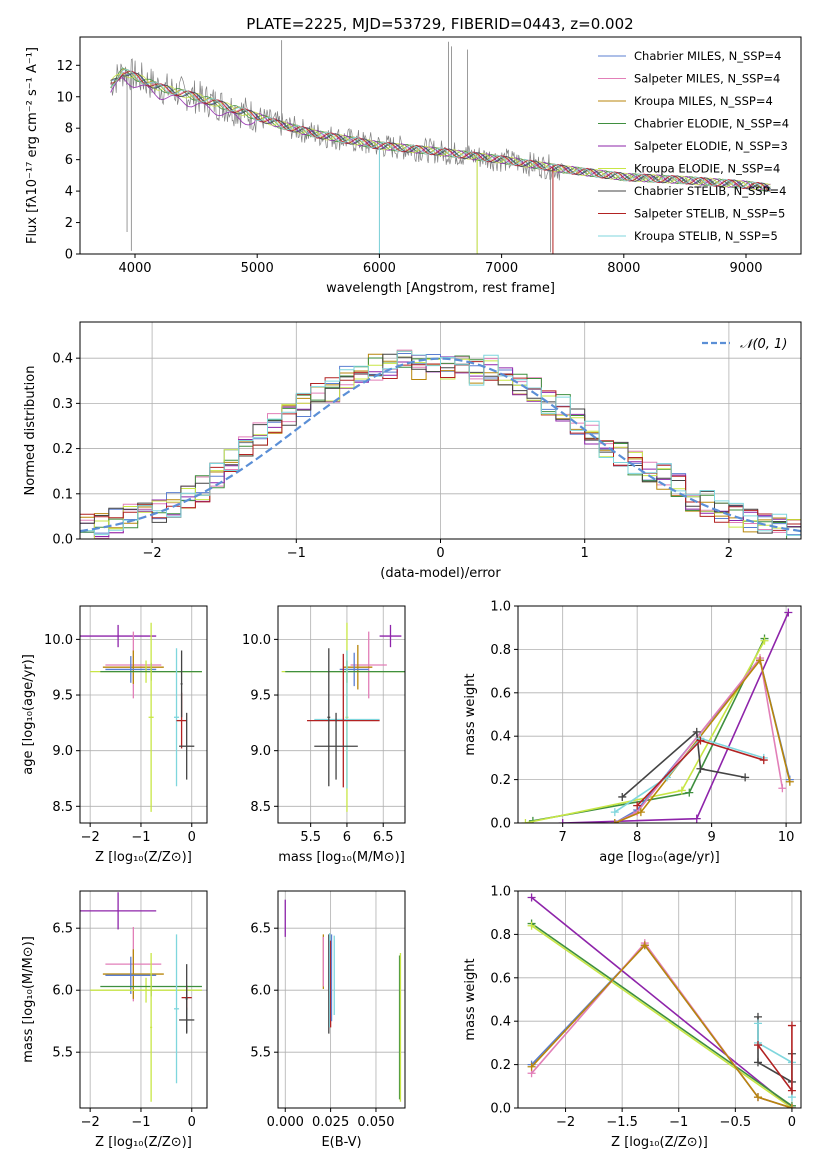  I want to click on weight-vs-age-ytick-label: 0.2, so click(500, 780).